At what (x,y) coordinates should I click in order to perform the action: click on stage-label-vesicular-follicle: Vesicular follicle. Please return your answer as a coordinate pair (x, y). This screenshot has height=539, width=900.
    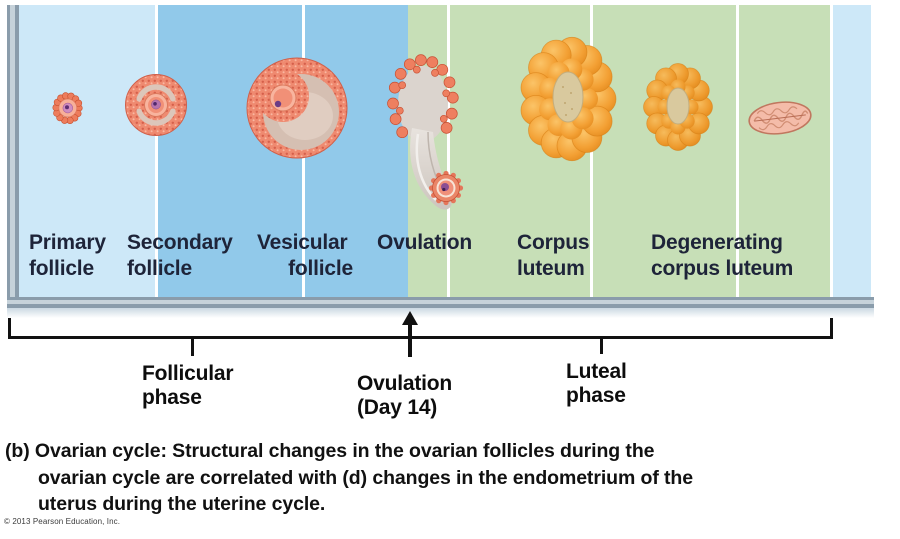
    Looking at the image, I should click on (305, 255).